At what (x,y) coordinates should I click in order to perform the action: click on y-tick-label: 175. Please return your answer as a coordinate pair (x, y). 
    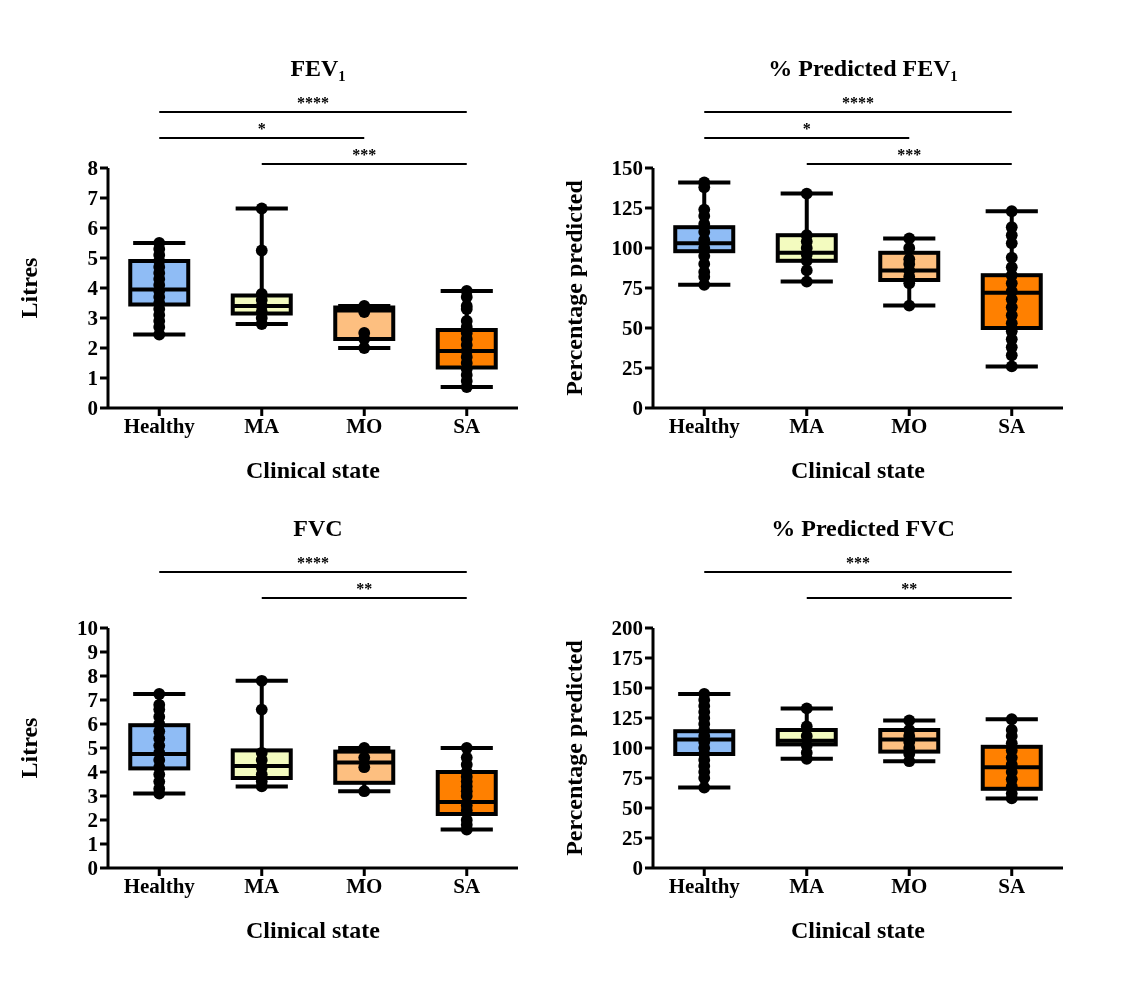
    Looking at the image, I should click on (627, 658).